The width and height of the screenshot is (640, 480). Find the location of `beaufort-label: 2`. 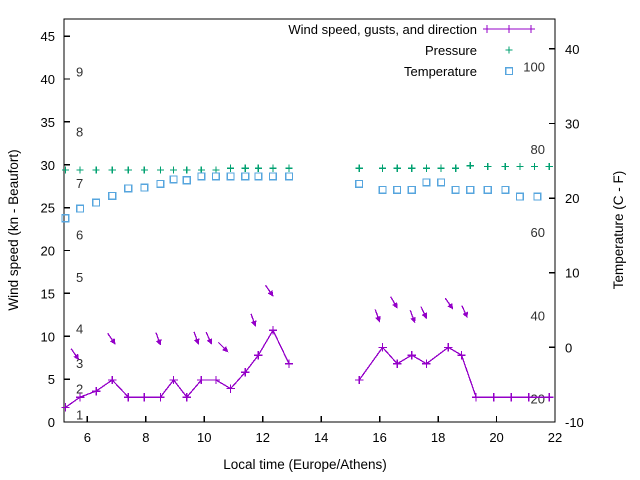

beaufort-label: 2 is located at coordinates (79, 389).